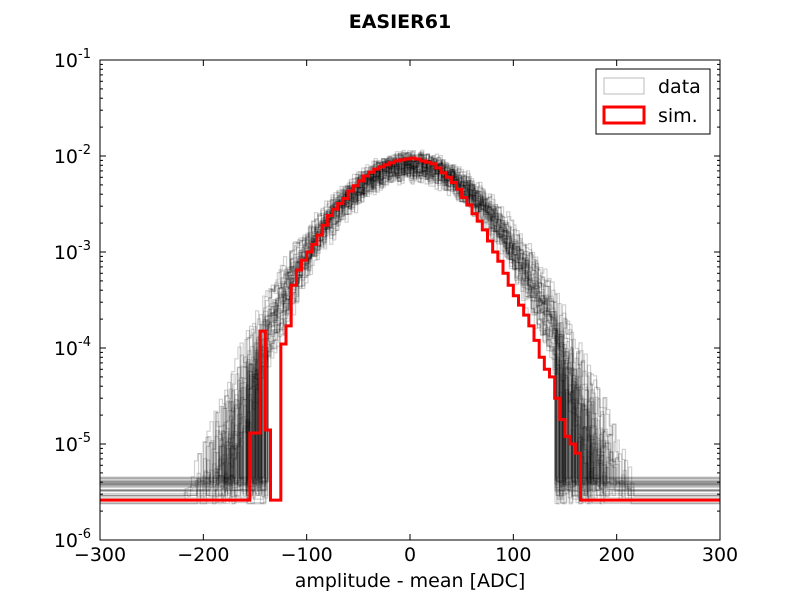 Image resolution: width=800 pixels, height=600 pixels. I want to click on x-axis-label: amplitude - mean [ADC], so click(410, 581).